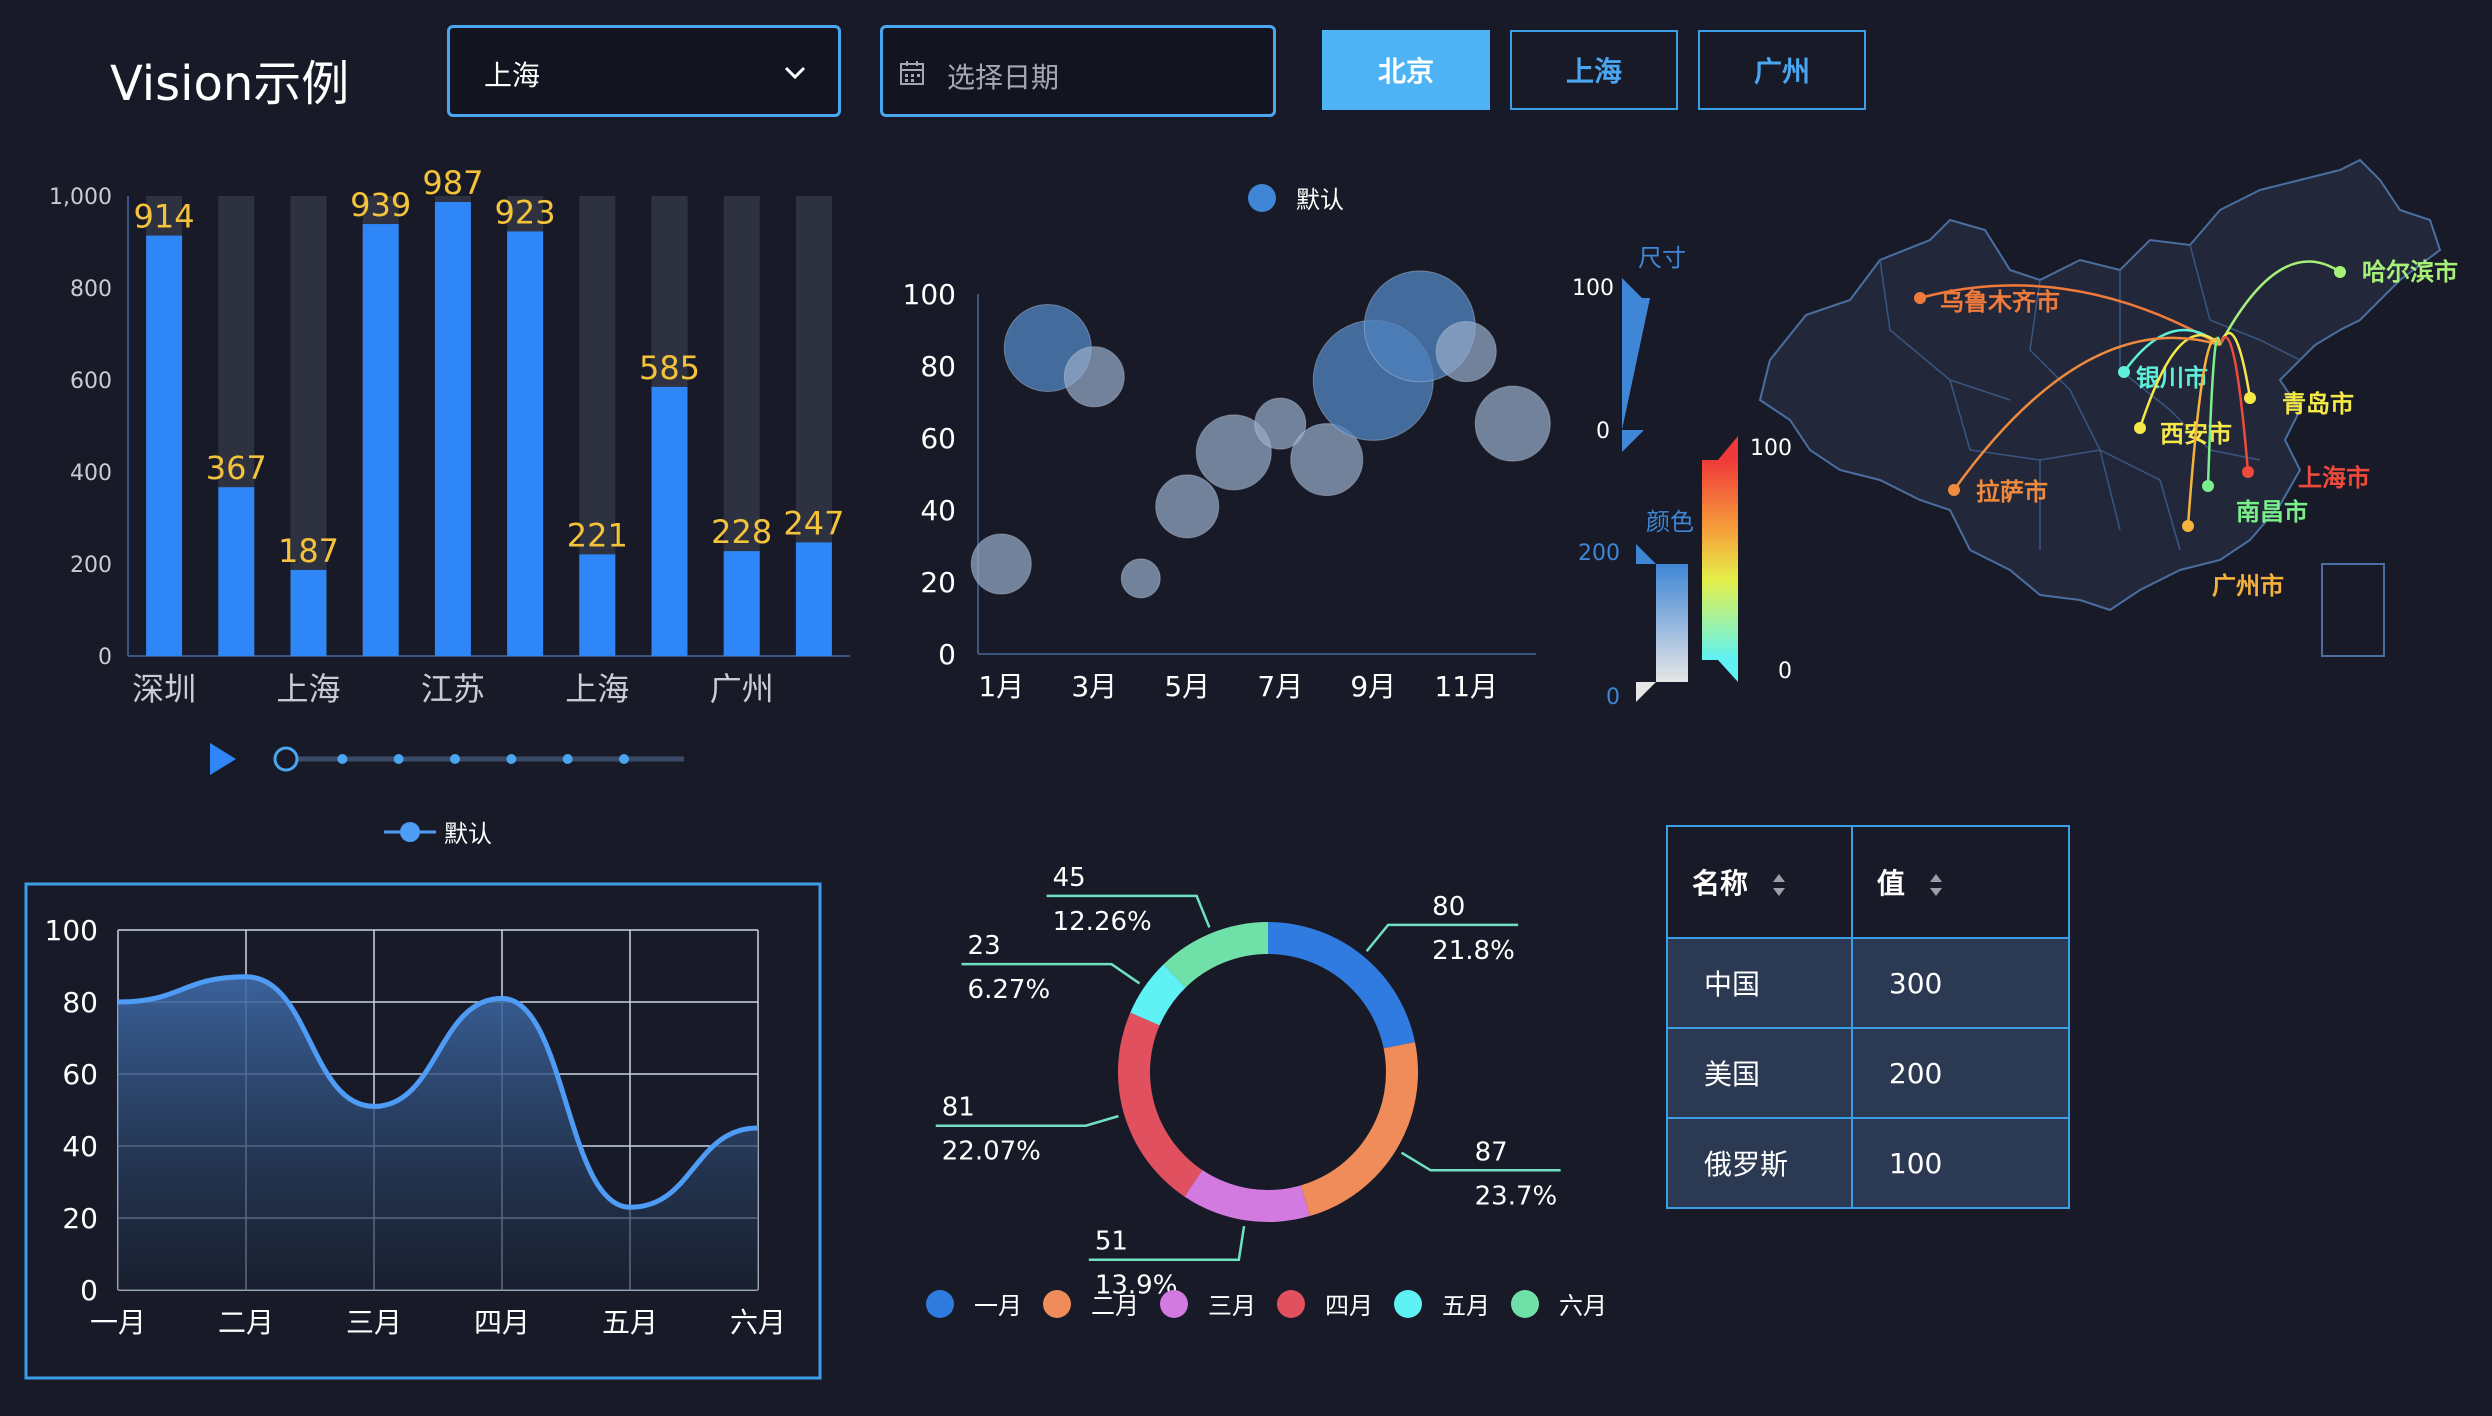  I want to click on page-title: Vision示例, so click(230, 84).